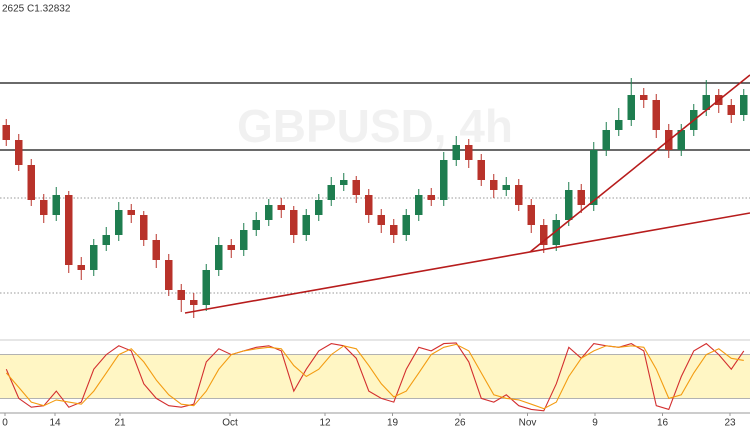 The image size is (750, 430). Describe the element at coordinates (595, 423) in the screenshot. I see `x-tick-label: 9` at that location.